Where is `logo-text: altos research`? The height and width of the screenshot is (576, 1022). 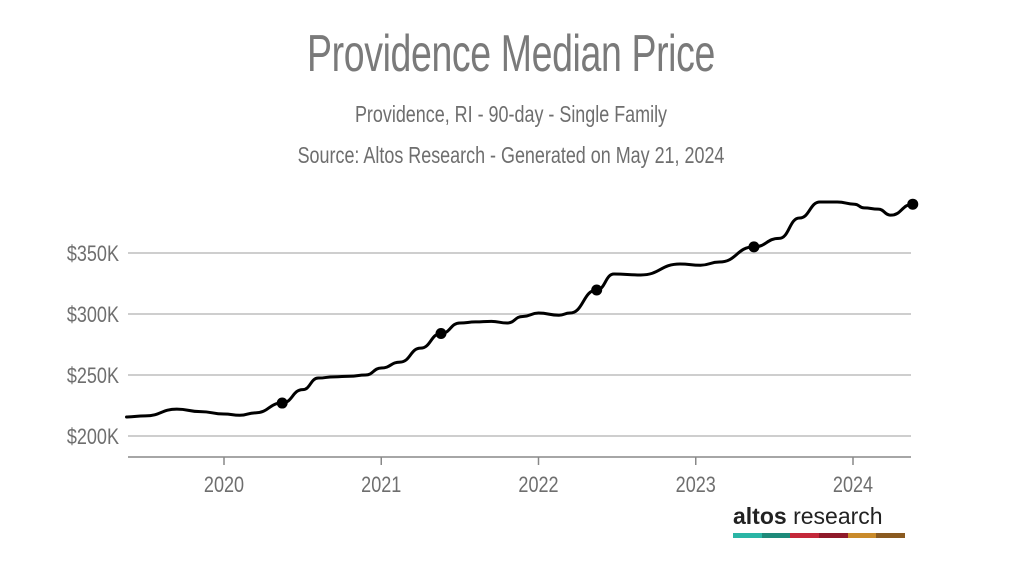
logo-text: altos research is located at coordinates (819, 516).